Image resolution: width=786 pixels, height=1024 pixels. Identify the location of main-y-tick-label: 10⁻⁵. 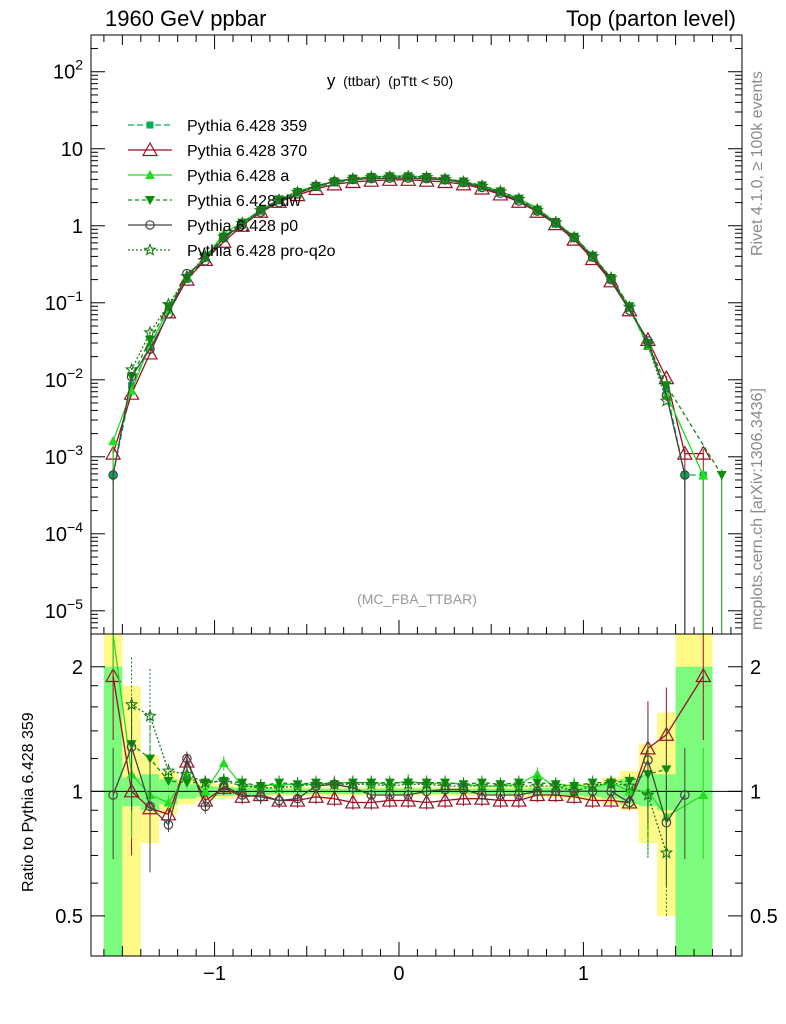
(64, 609).